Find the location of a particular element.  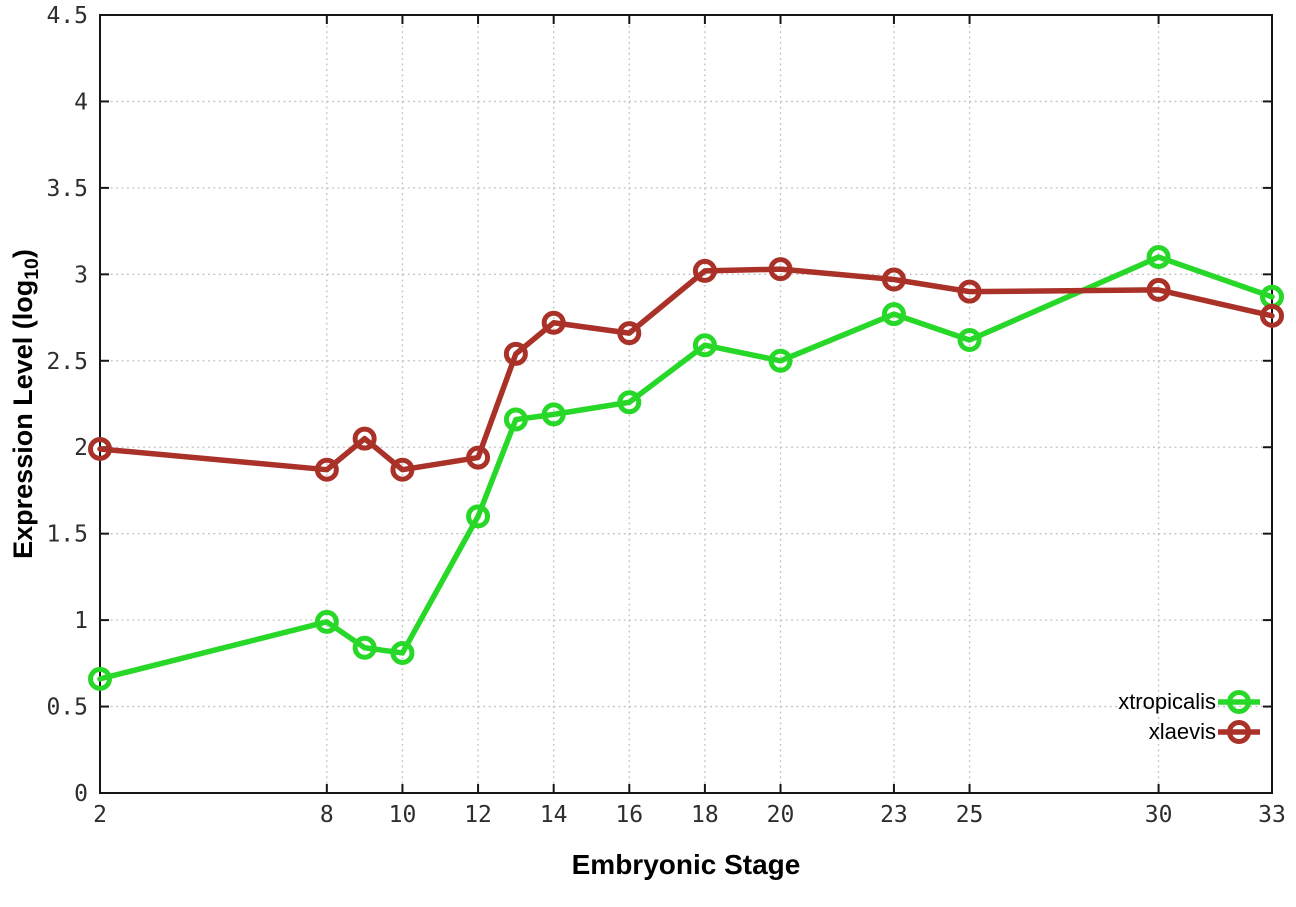

x-tick-label-8: 8 is located at coordinates (327, 815).